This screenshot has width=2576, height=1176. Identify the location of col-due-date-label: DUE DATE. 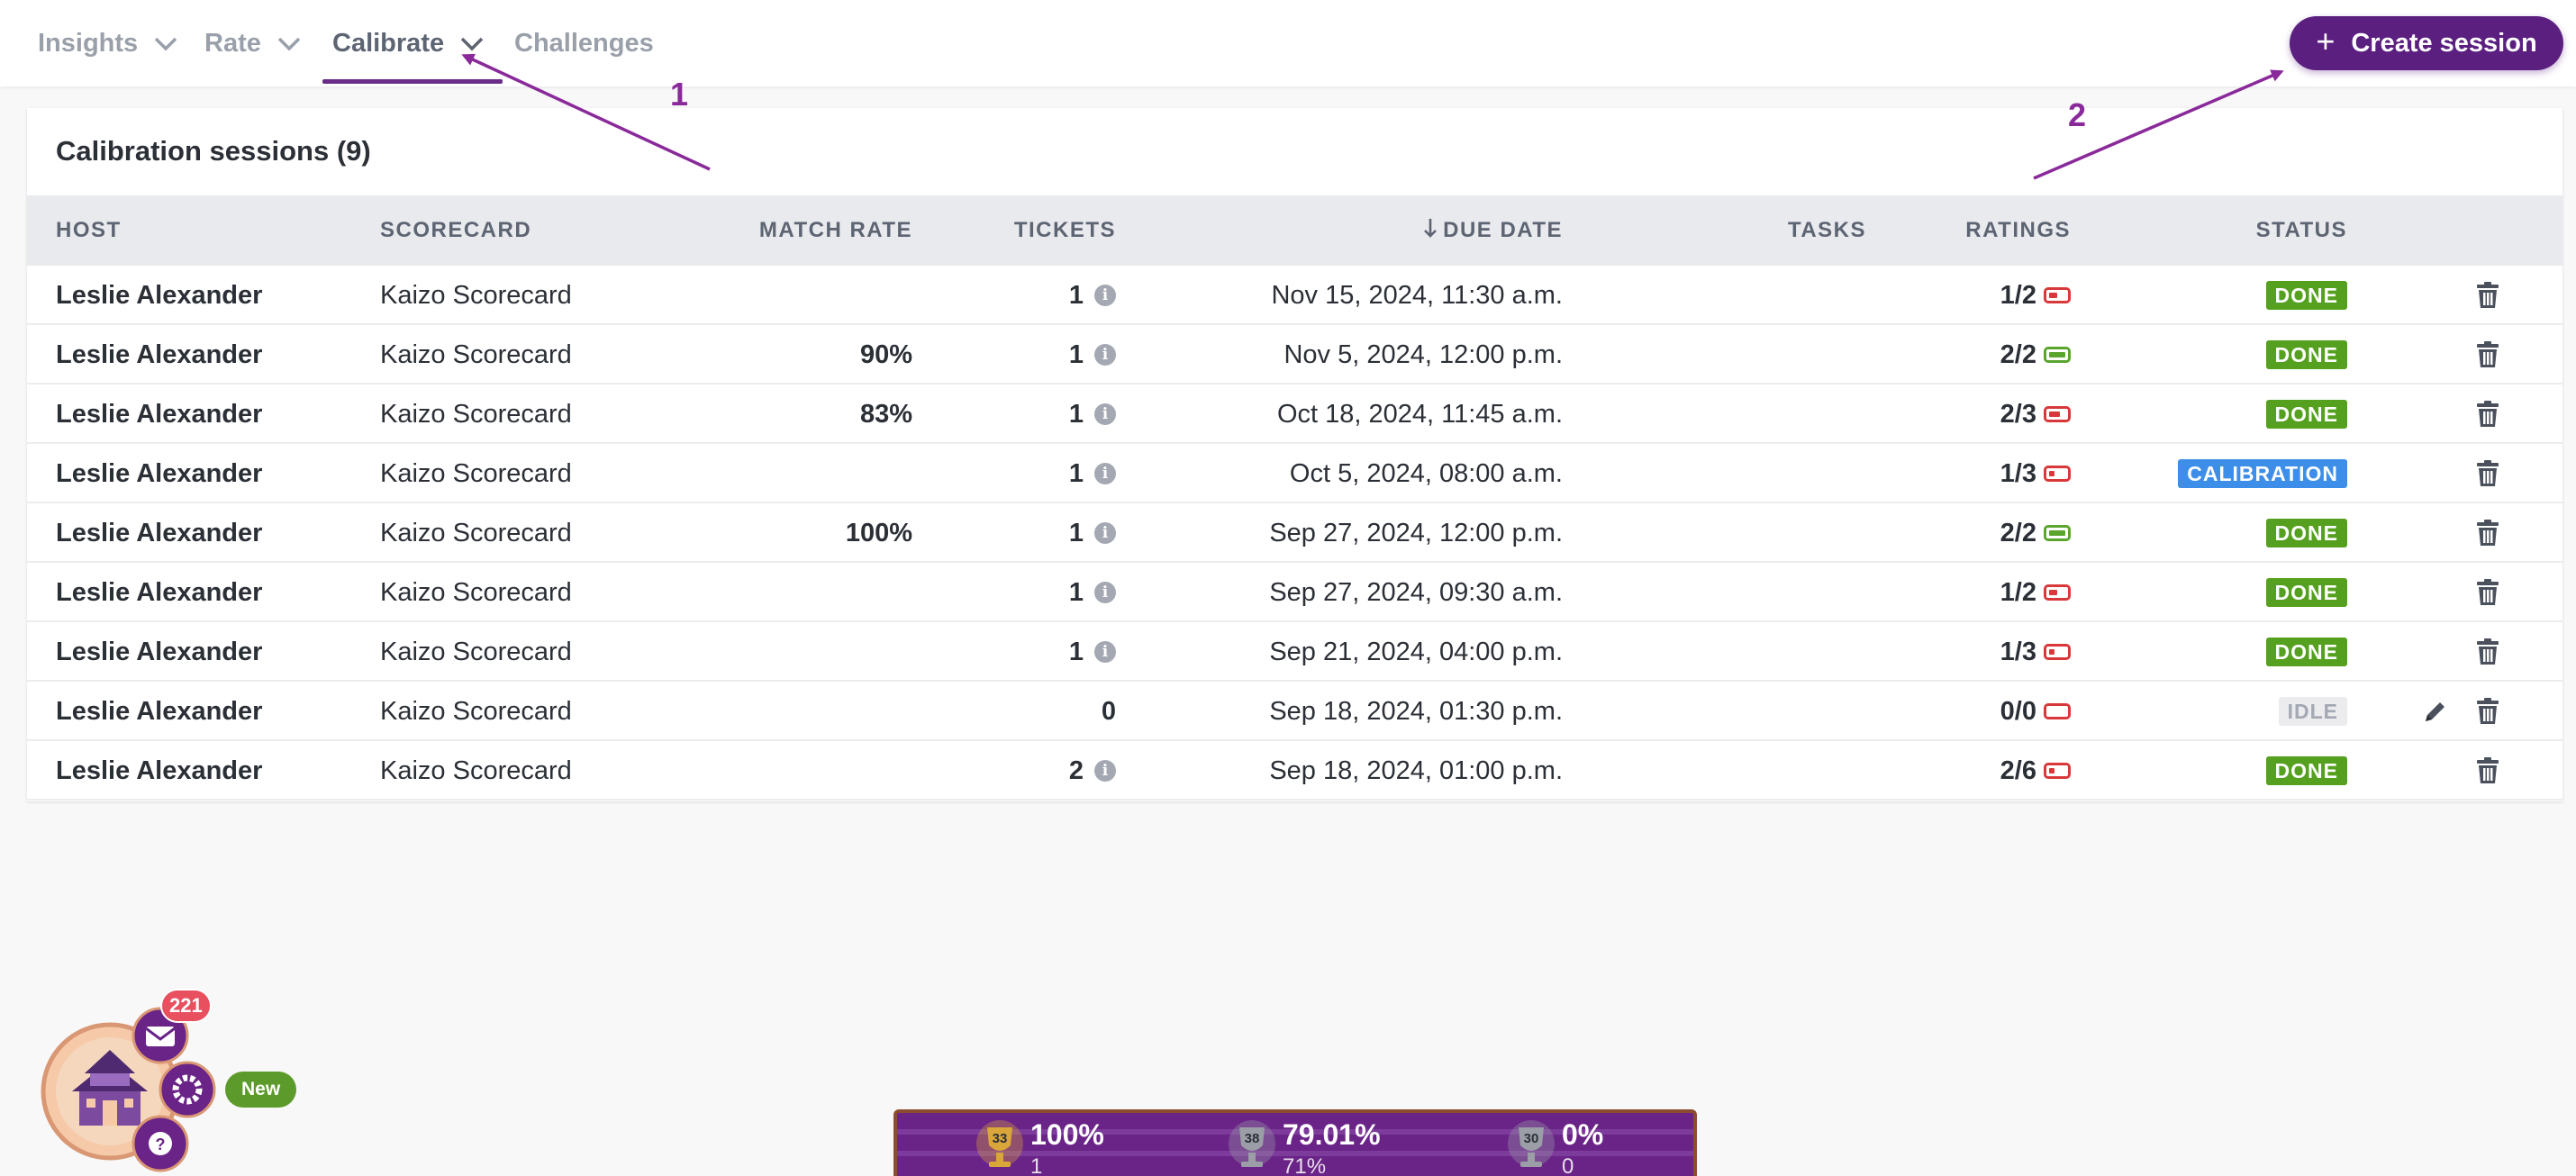
(1503, 230).